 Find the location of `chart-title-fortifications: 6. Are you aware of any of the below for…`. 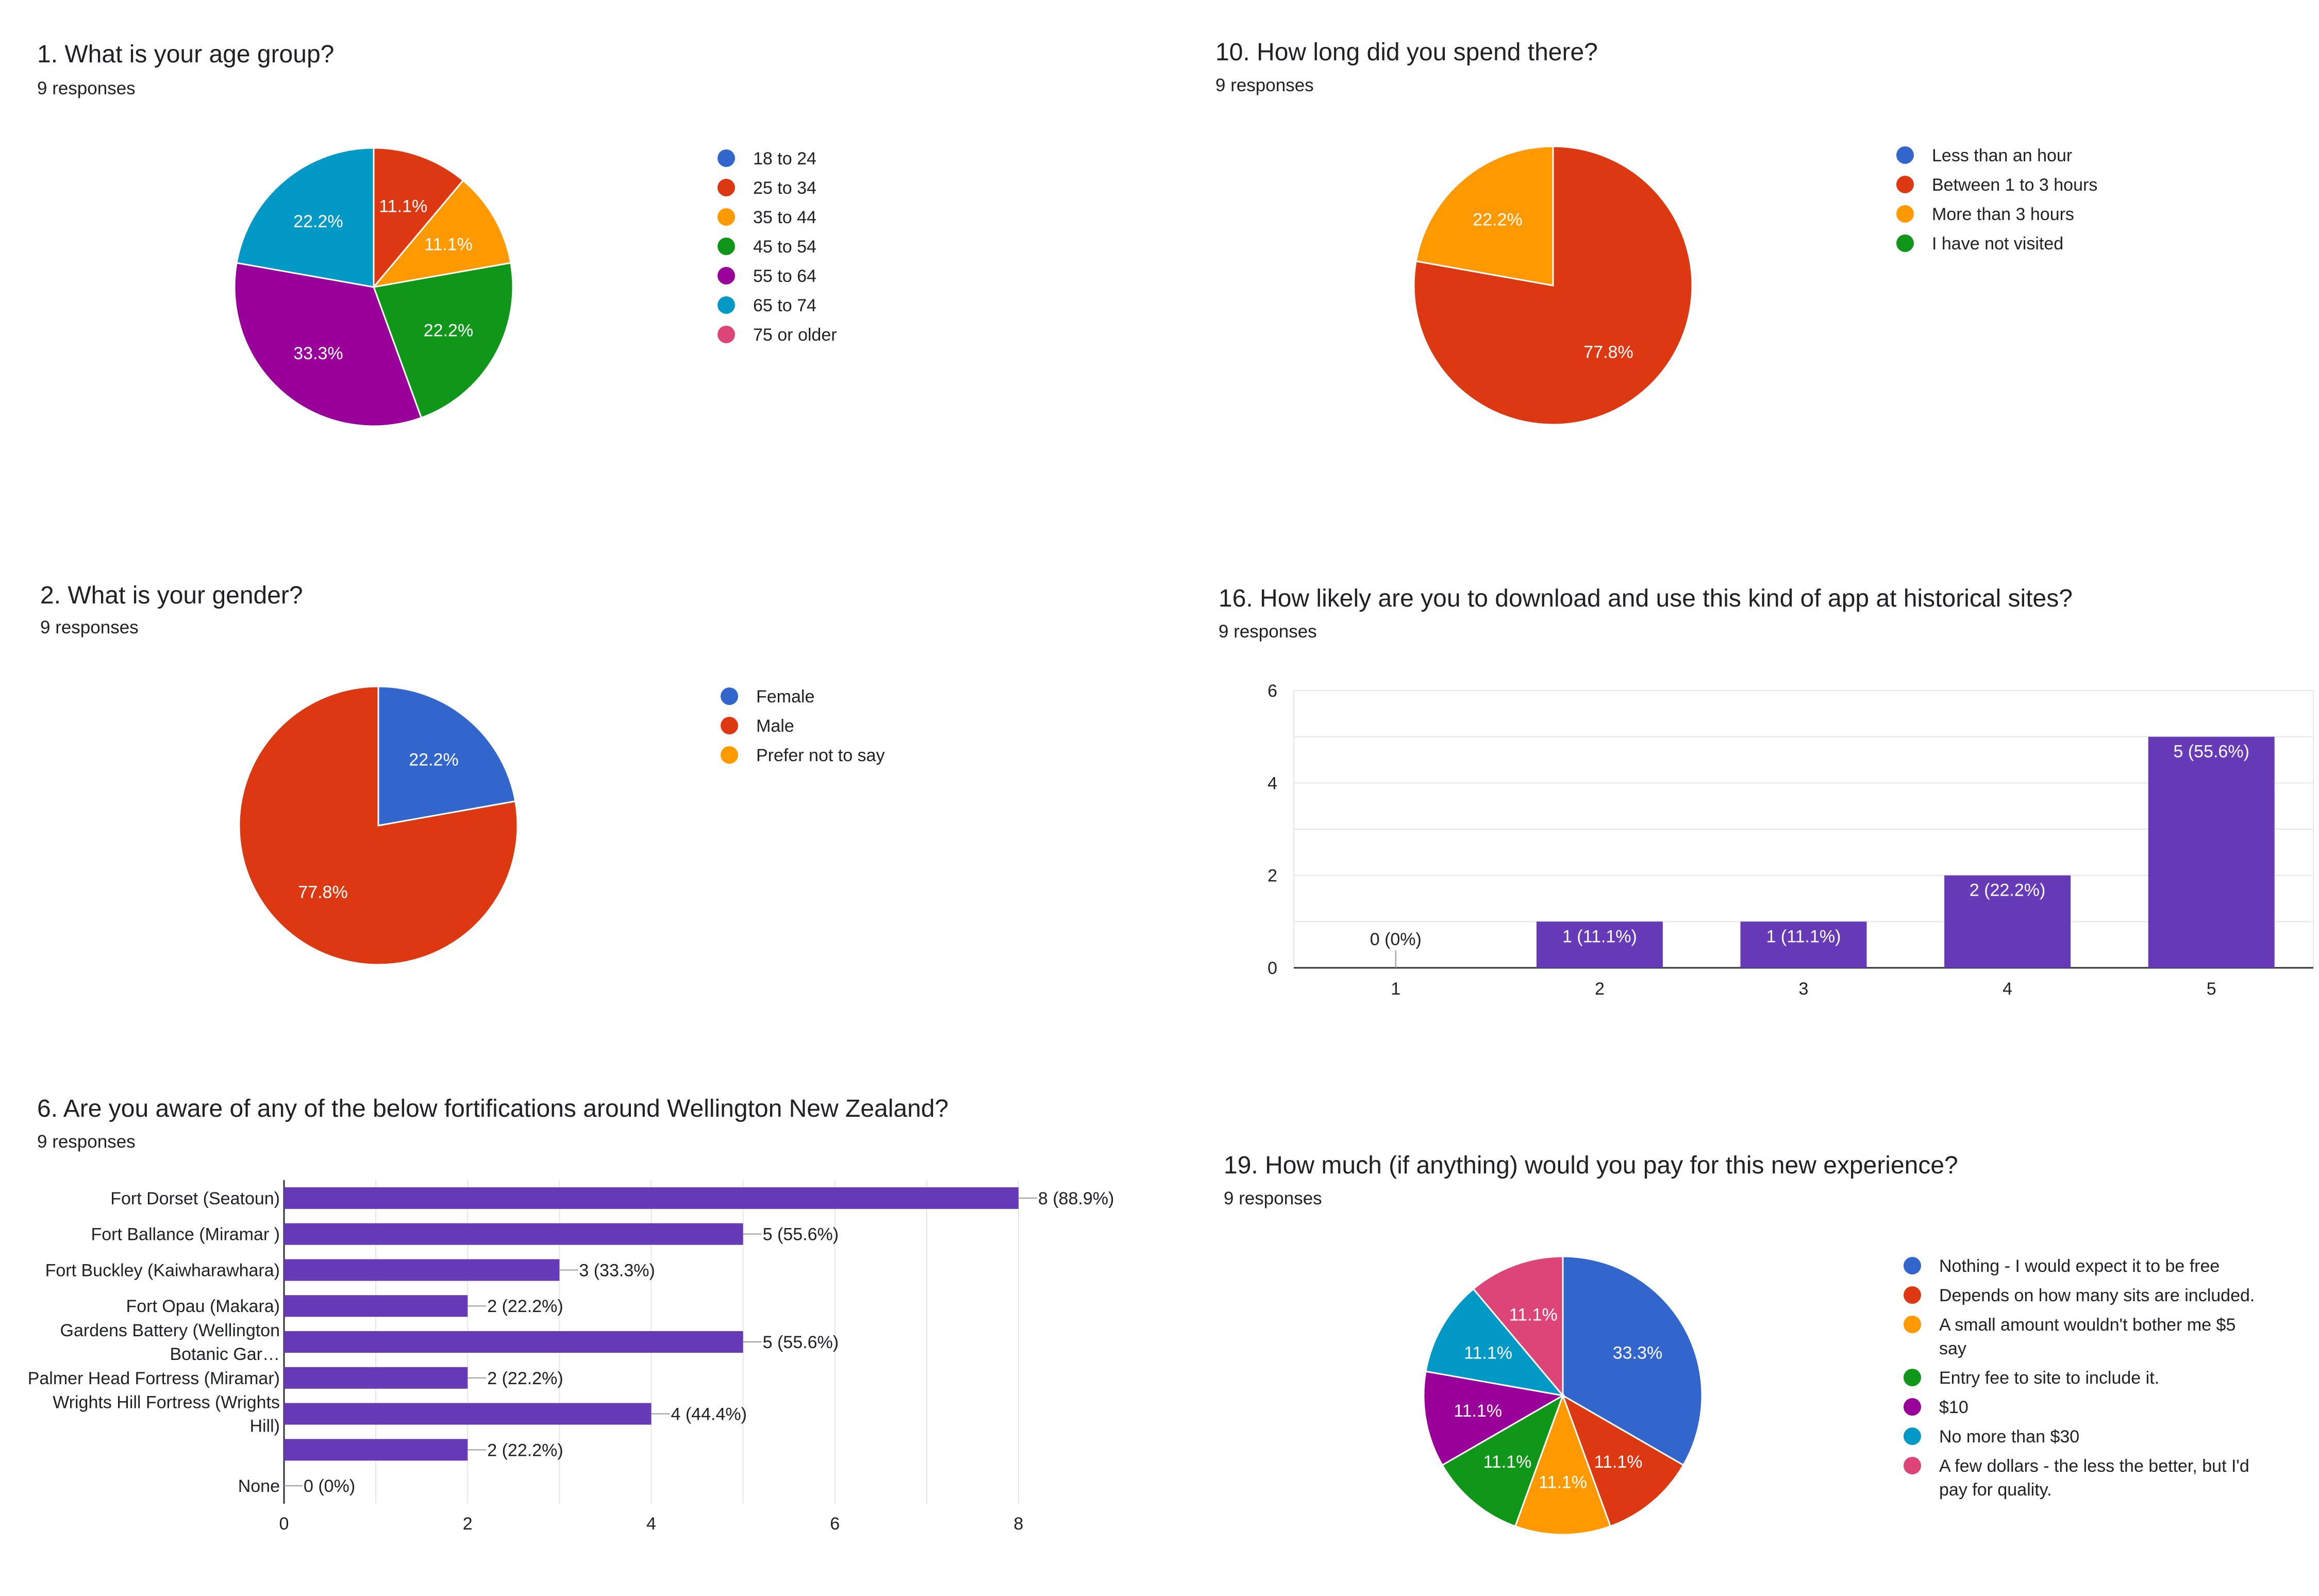

chart-title-fortifications: 6. Are you aware of any of the below for… is located at coordinates (493, 1109).